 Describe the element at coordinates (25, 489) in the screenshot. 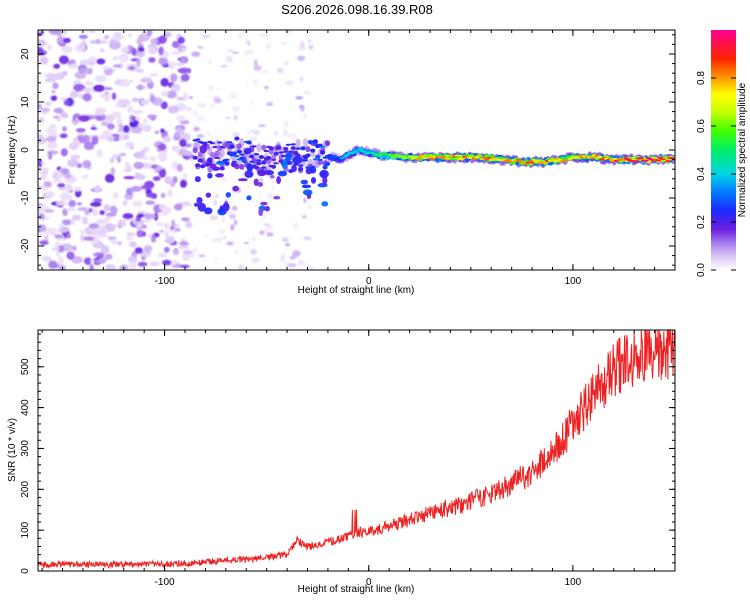

I see `y-tick-label: 200` at that location.